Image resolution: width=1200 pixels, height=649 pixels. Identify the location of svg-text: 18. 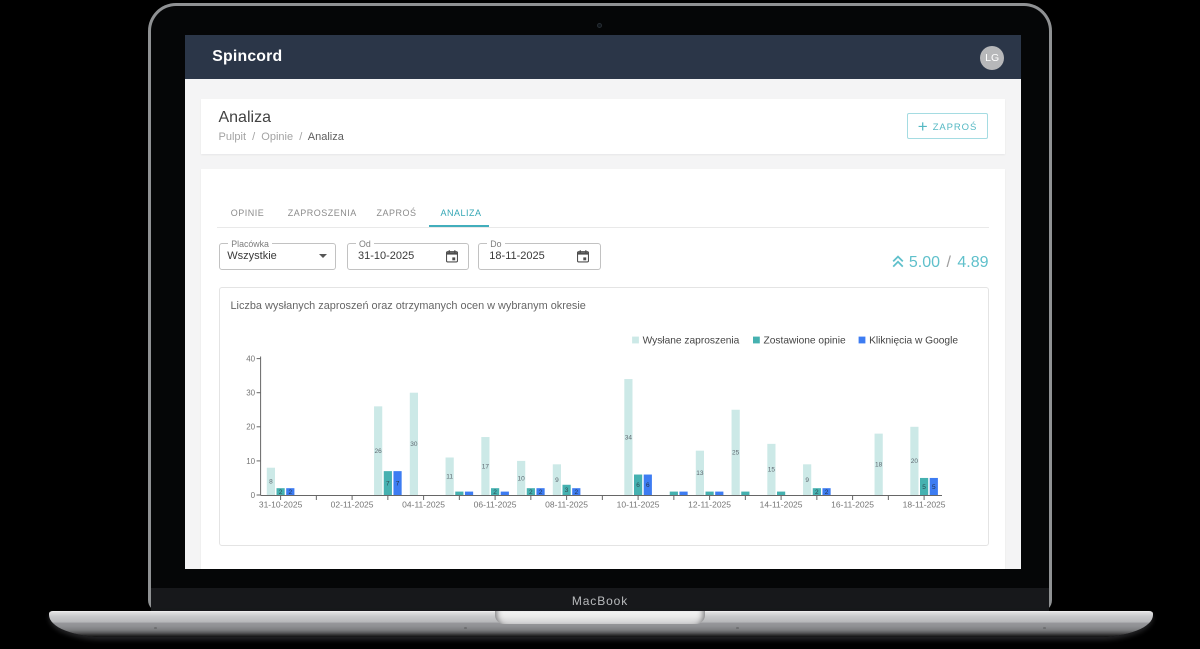
(879, 465).